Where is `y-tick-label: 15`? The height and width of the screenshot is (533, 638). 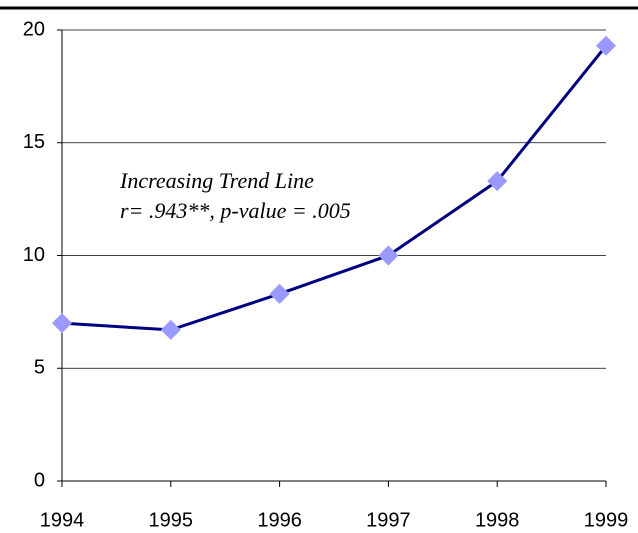
y-tick-label: 15 is located at coordinates (34, 142).